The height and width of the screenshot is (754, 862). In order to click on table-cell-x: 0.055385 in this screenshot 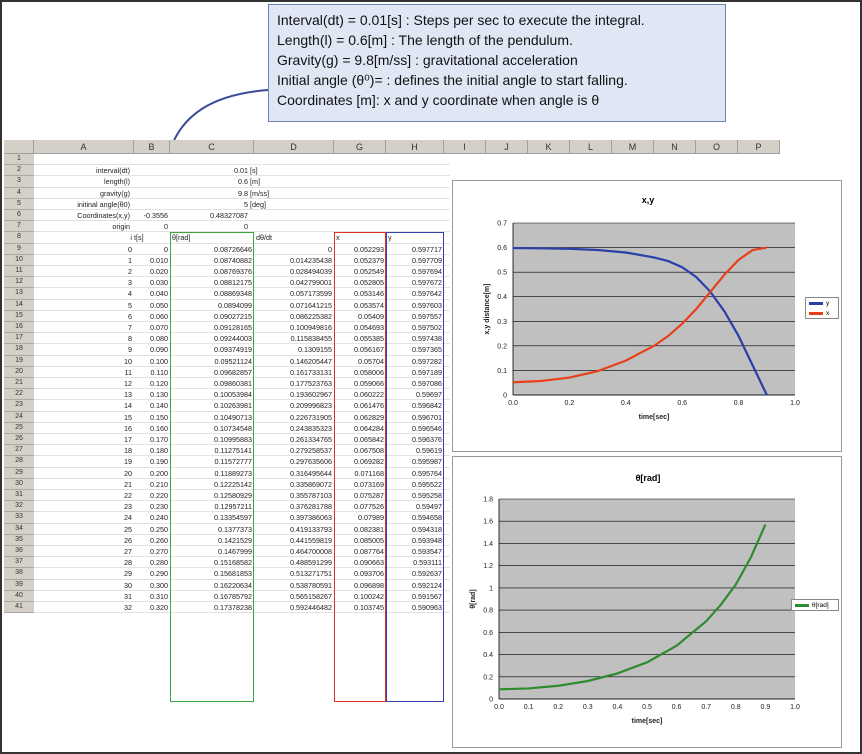, I will do `click(369, 339)`.